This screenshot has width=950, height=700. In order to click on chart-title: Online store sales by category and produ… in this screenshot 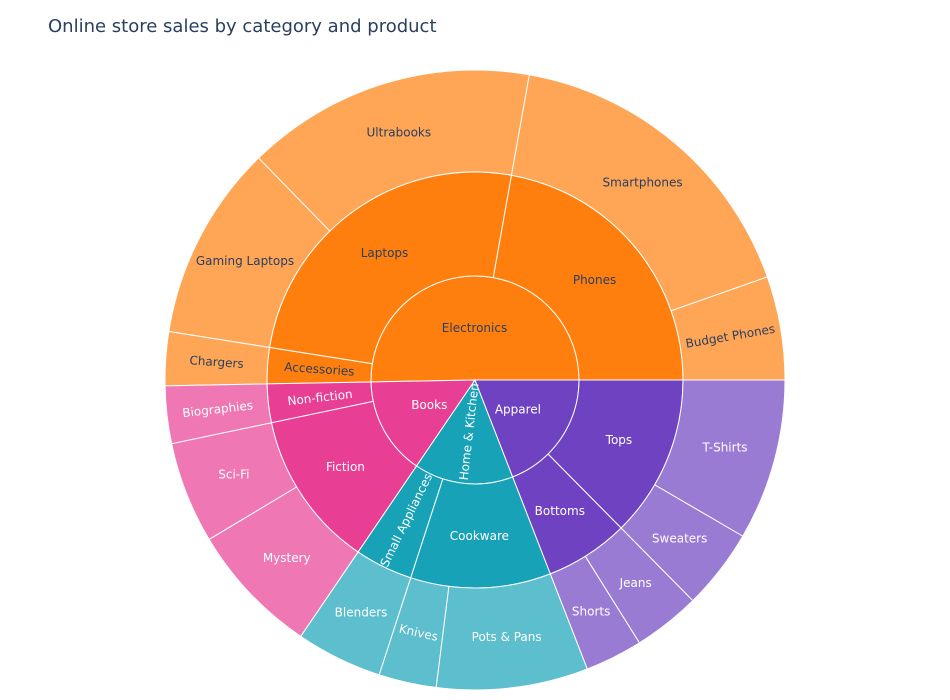, I will do `click(242, 26)`.